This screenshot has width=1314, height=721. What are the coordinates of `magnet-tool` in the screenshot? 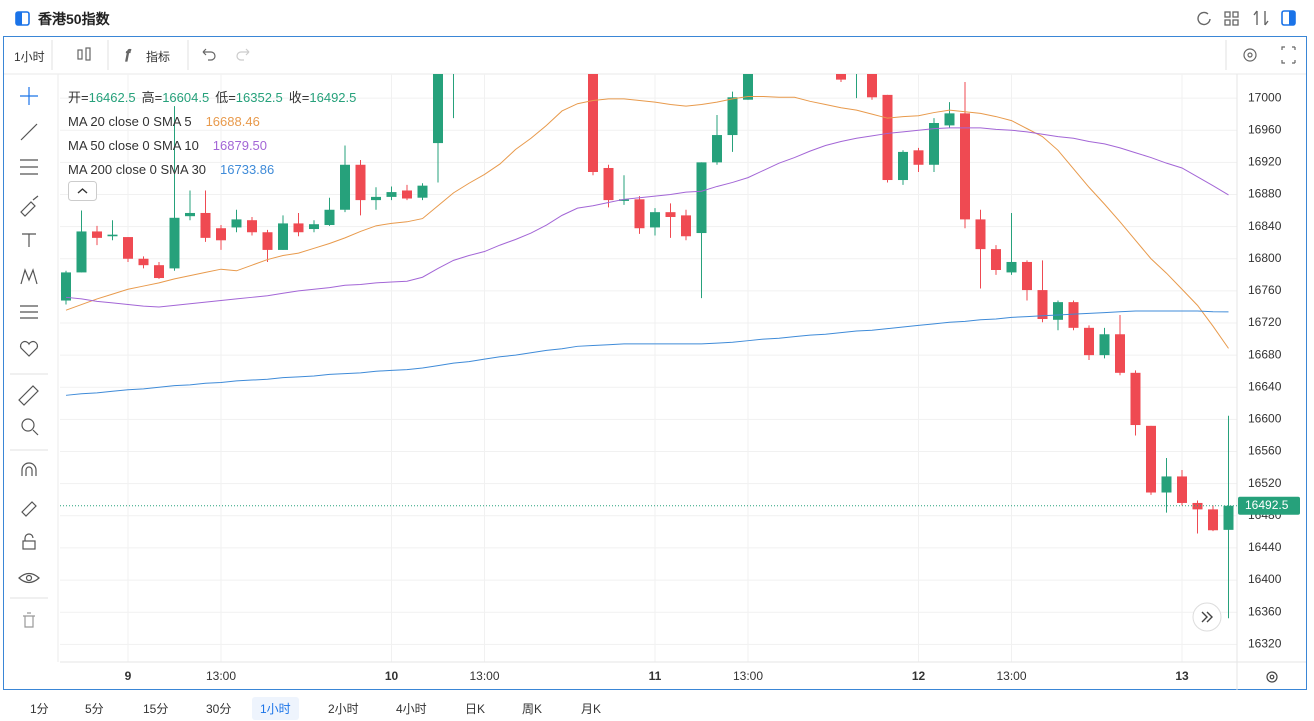 It's located at (29, 469).